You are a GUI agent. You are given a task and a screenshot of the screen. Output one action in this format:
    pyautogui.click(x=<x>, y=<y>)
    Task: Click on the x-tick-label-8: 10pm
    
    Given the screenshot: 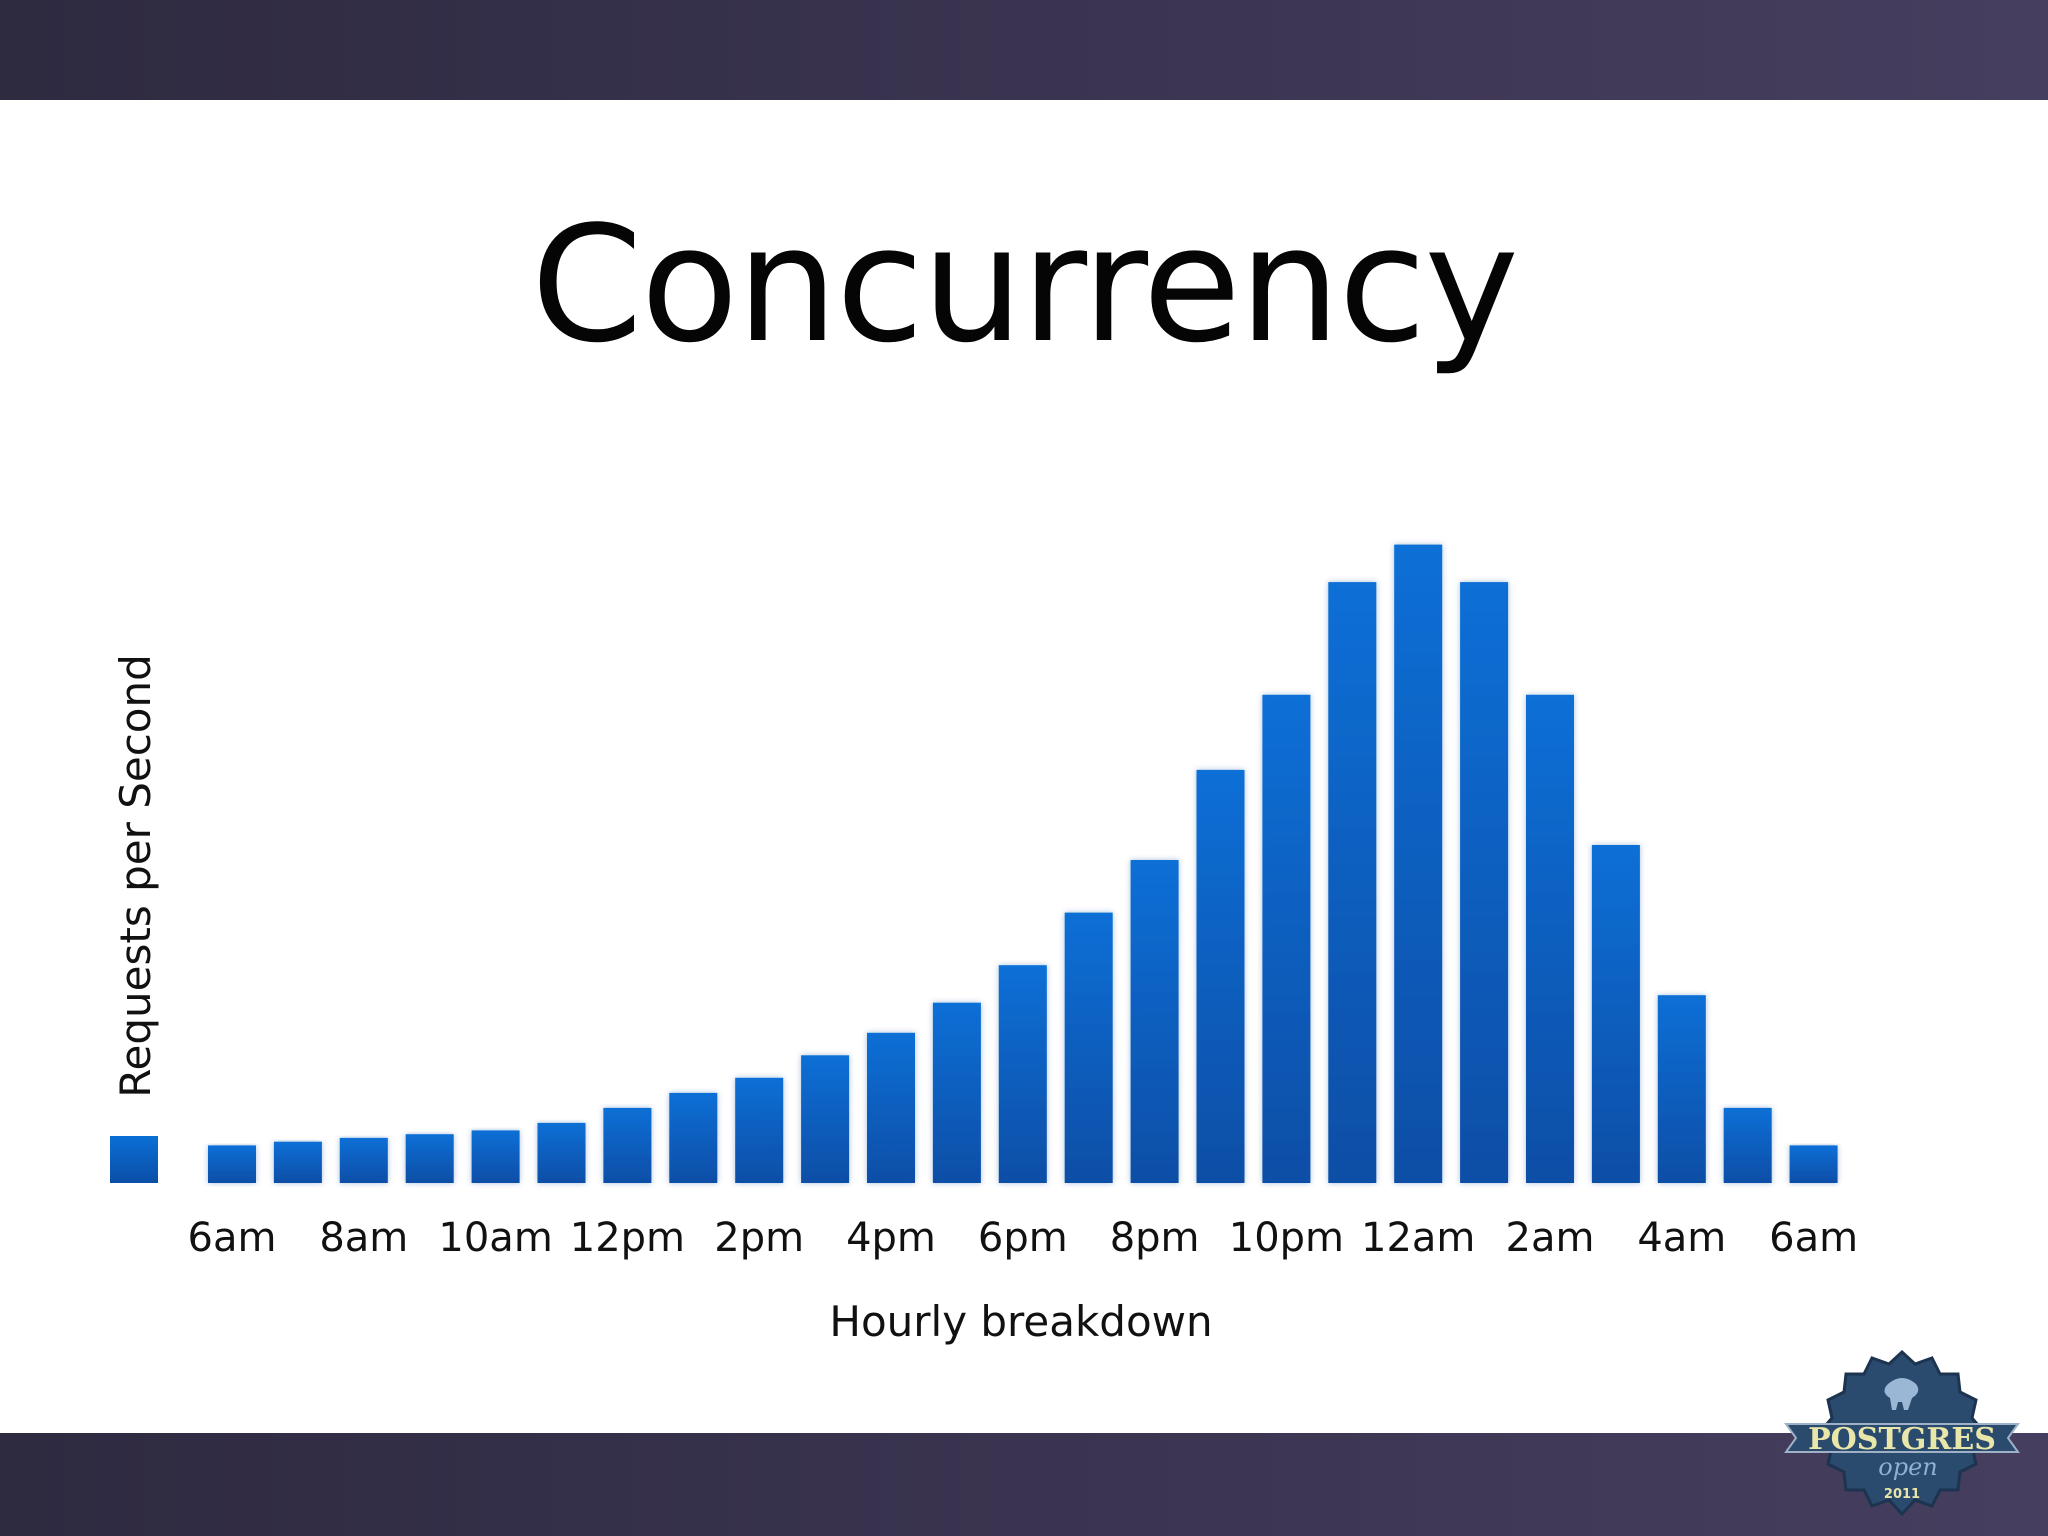 What is the action you would take?
    pyautogui.click(x=1286, y=1238)
    